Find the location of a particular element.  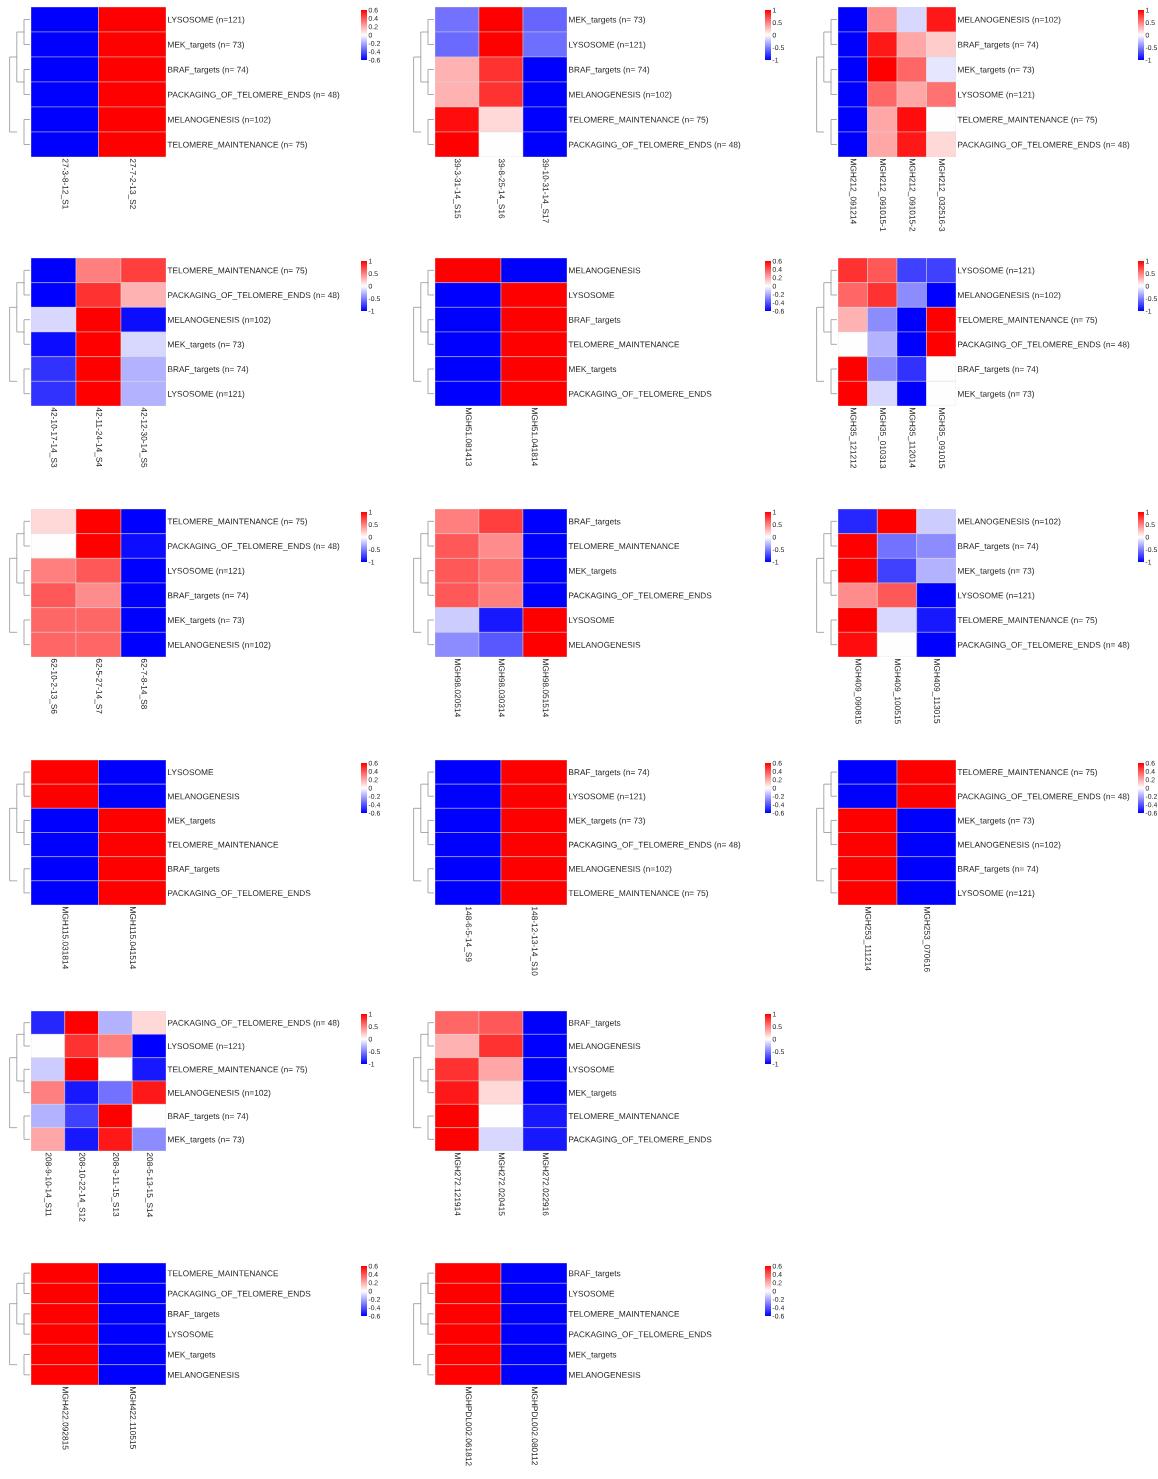

x-tick-label: MGH35_112014 is located at coordinates (911, 438).